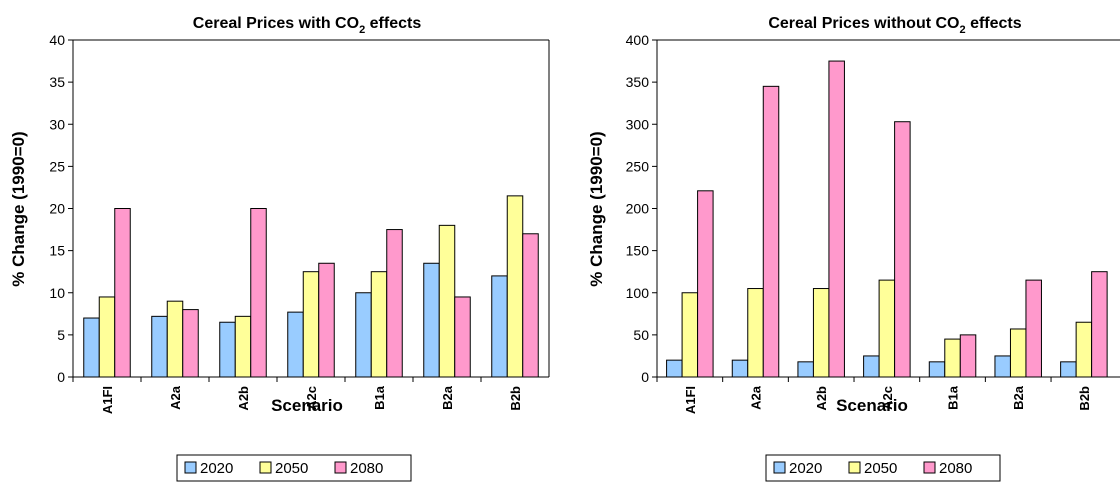  What do you see at coordinates (243, 398) in the screenshot?
I see `x-category-label: A2b` at bounding box center [243, 398].